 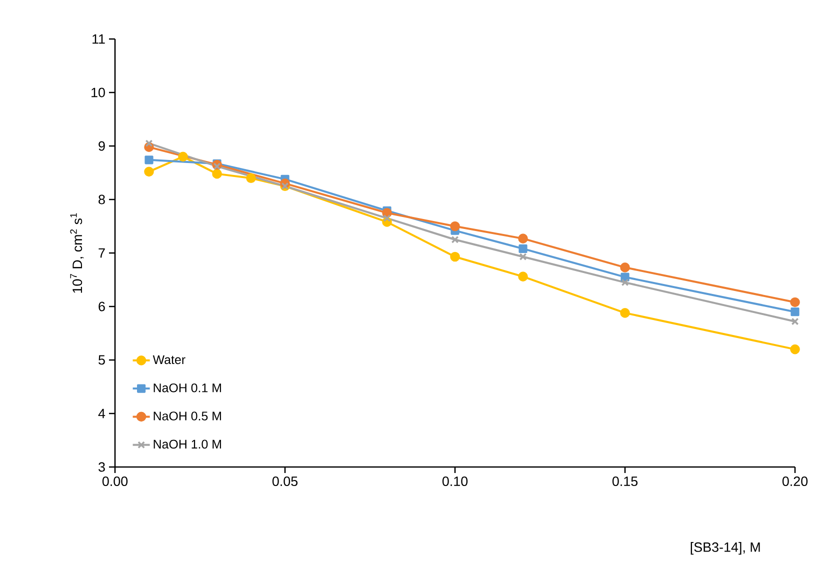 I want to click on y-axis-title: 10$^{7}$ D, cm$^{2}$ s$^{1}$, so click(x=77, y=253).